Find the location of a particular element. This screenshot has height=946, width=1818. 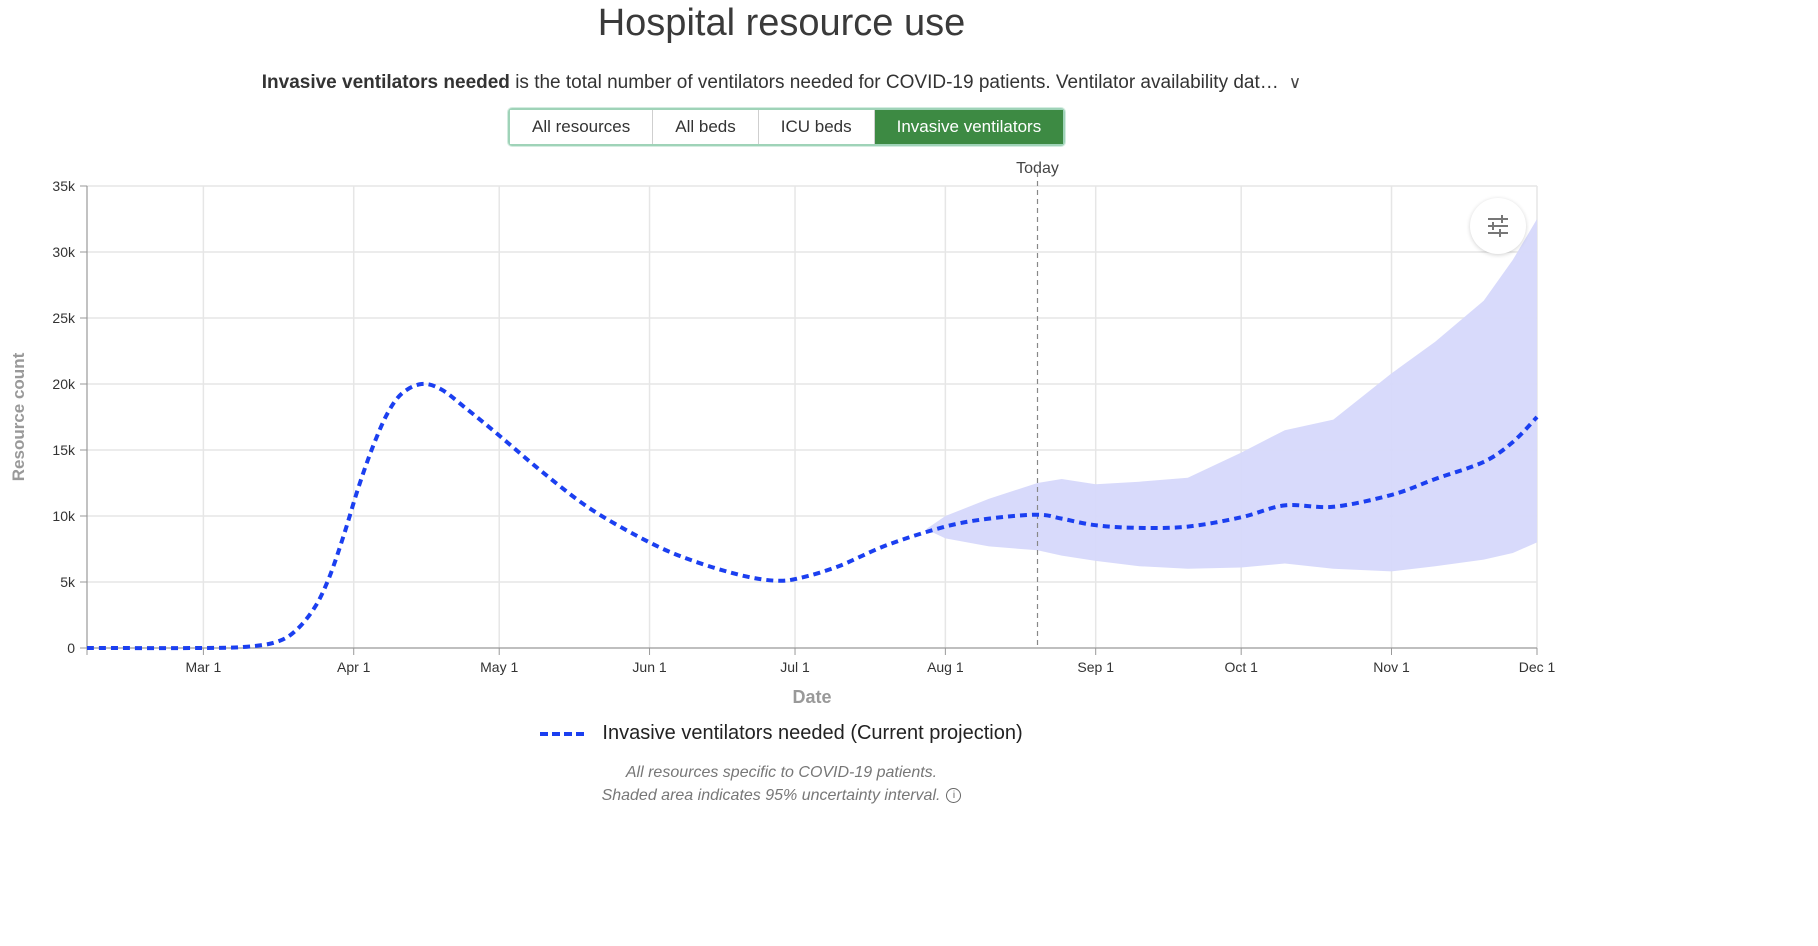

y-tick-label: 25k is located at coordinates (64, 318).